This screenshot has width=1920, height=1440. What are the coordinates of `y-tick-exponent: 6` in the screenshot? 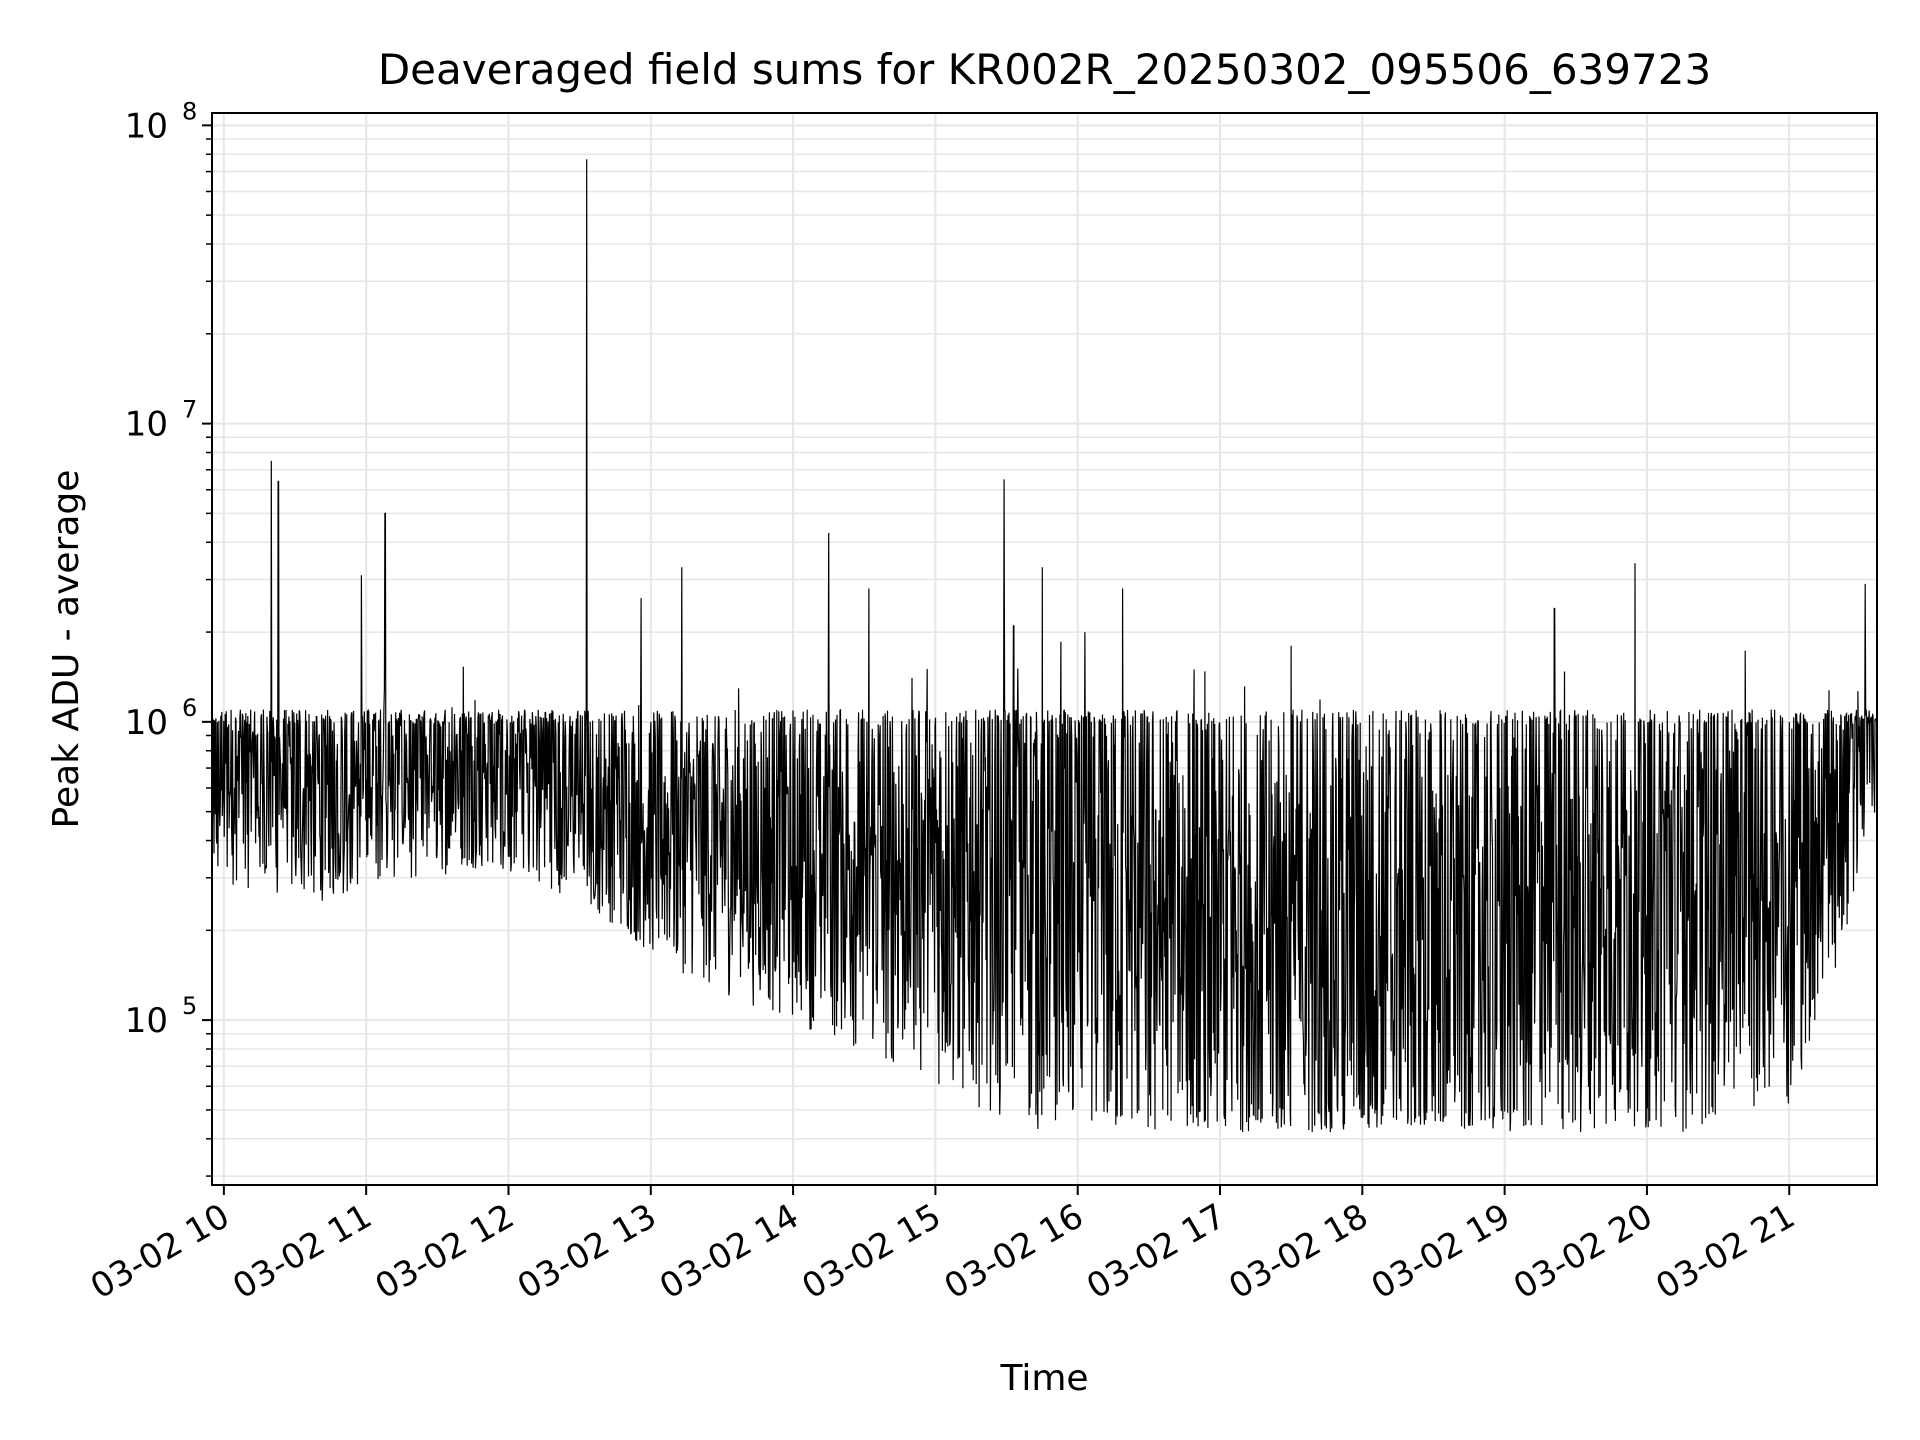 It's located at (189, 708).